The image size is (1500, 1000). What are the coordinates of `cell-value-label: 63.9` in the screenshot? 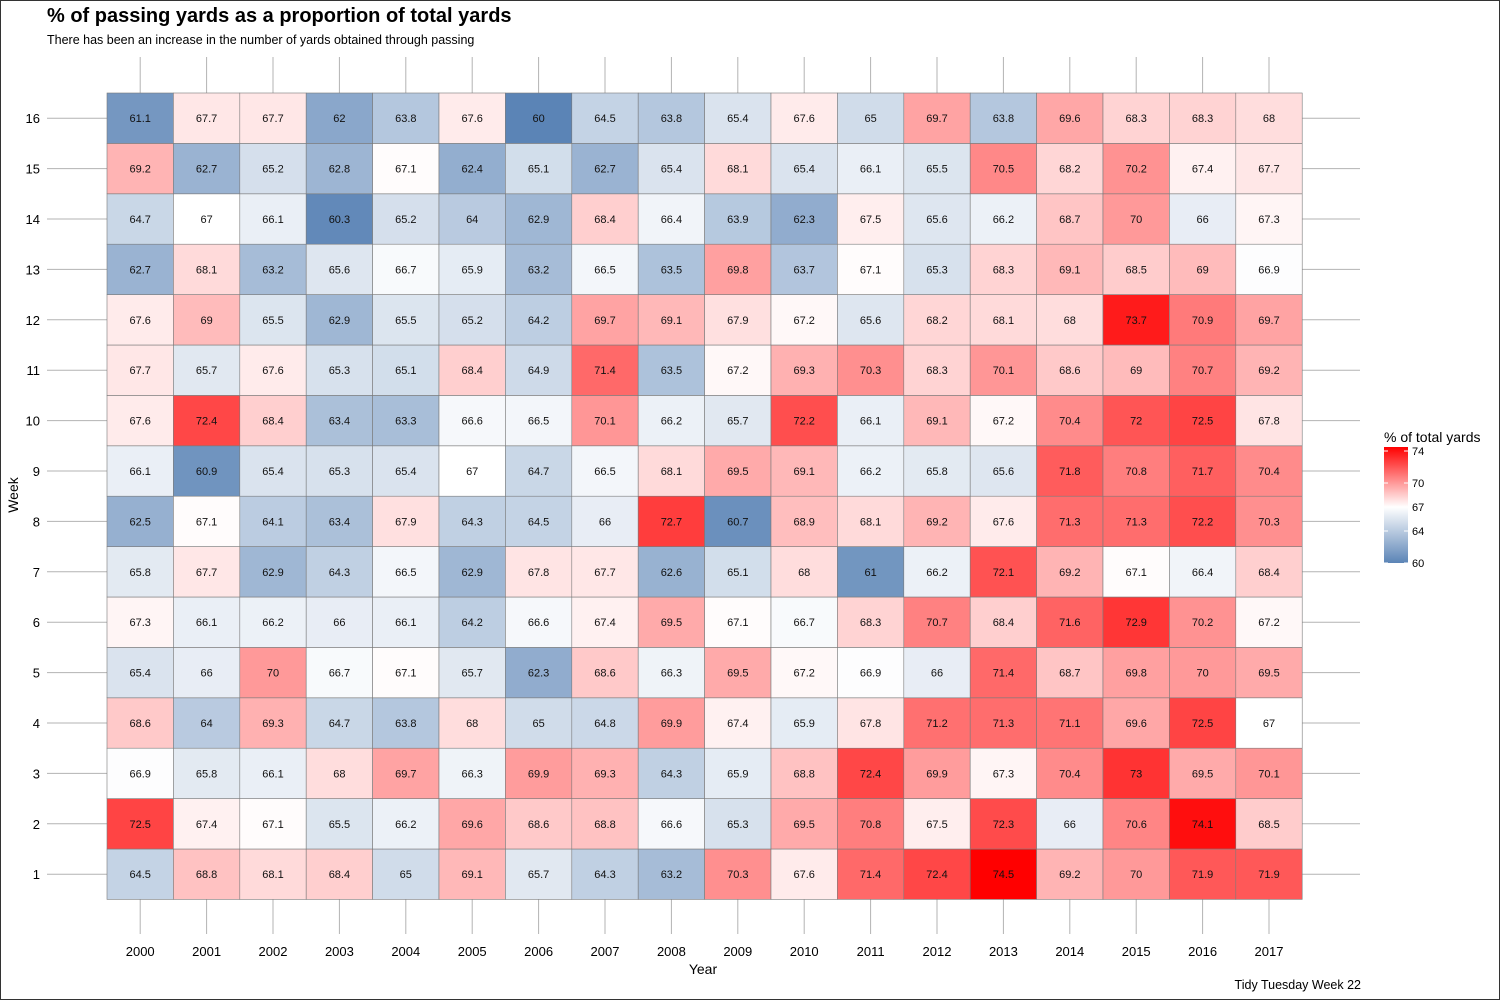 It's located at (737, 220).